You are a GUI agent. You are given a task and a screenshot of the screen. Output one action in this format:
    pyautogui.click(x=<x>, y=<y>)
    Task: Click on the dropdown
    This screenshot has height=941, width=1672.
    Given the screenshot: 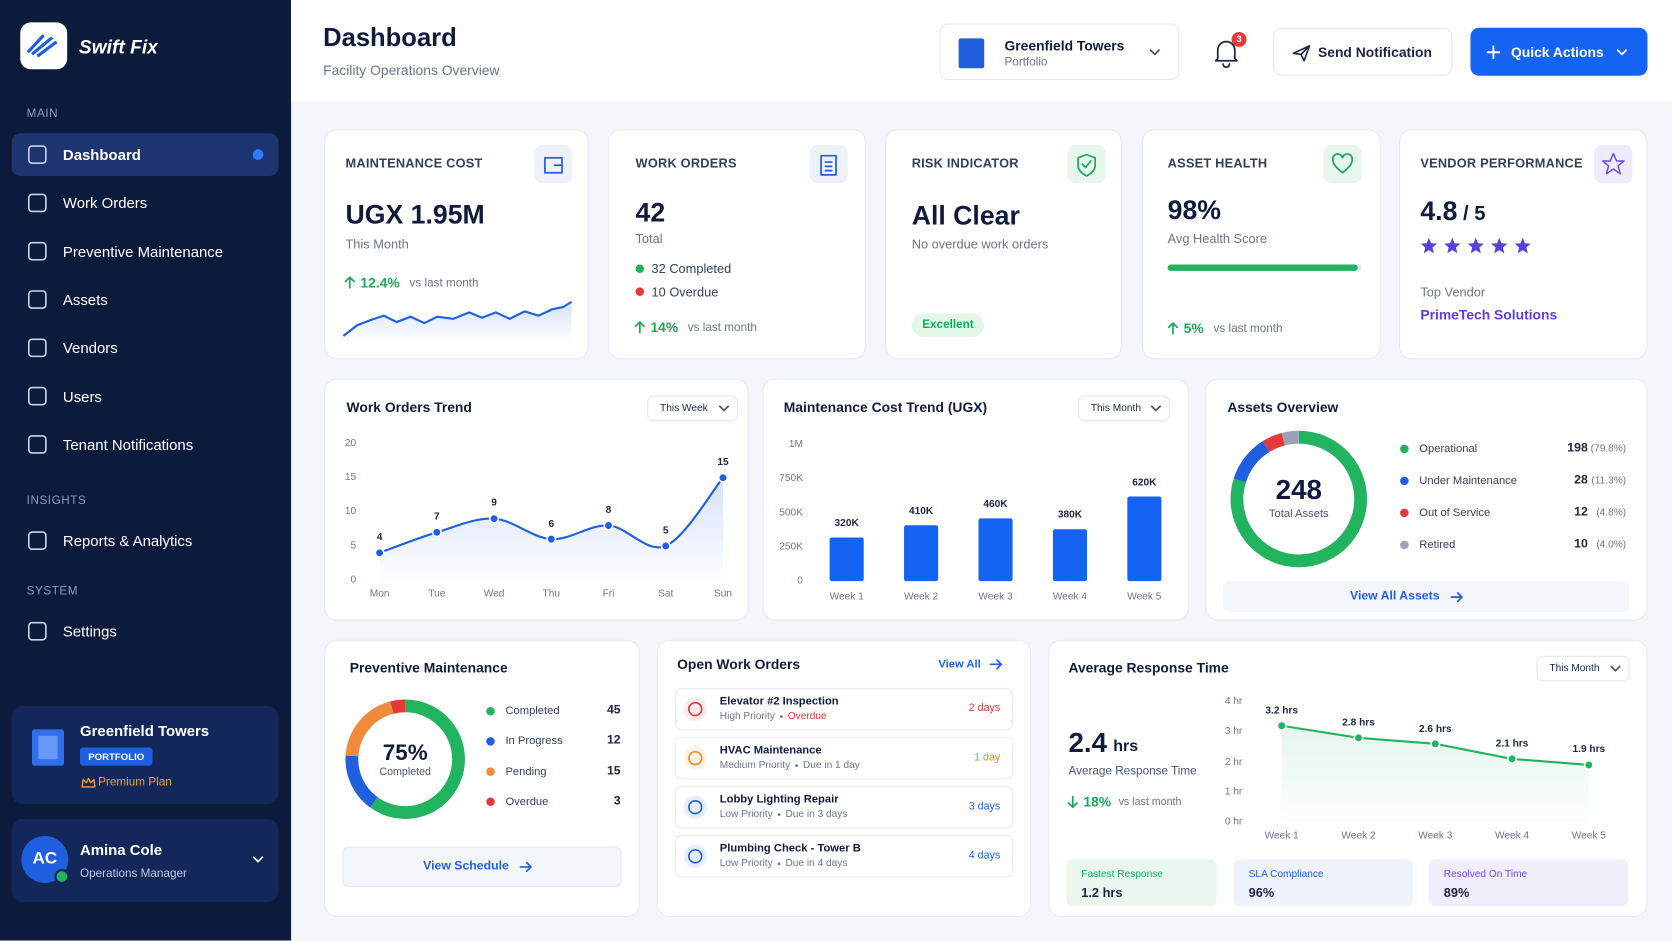 What is the action you would take?
    pyautogui.click(x=1124, y=408)
    